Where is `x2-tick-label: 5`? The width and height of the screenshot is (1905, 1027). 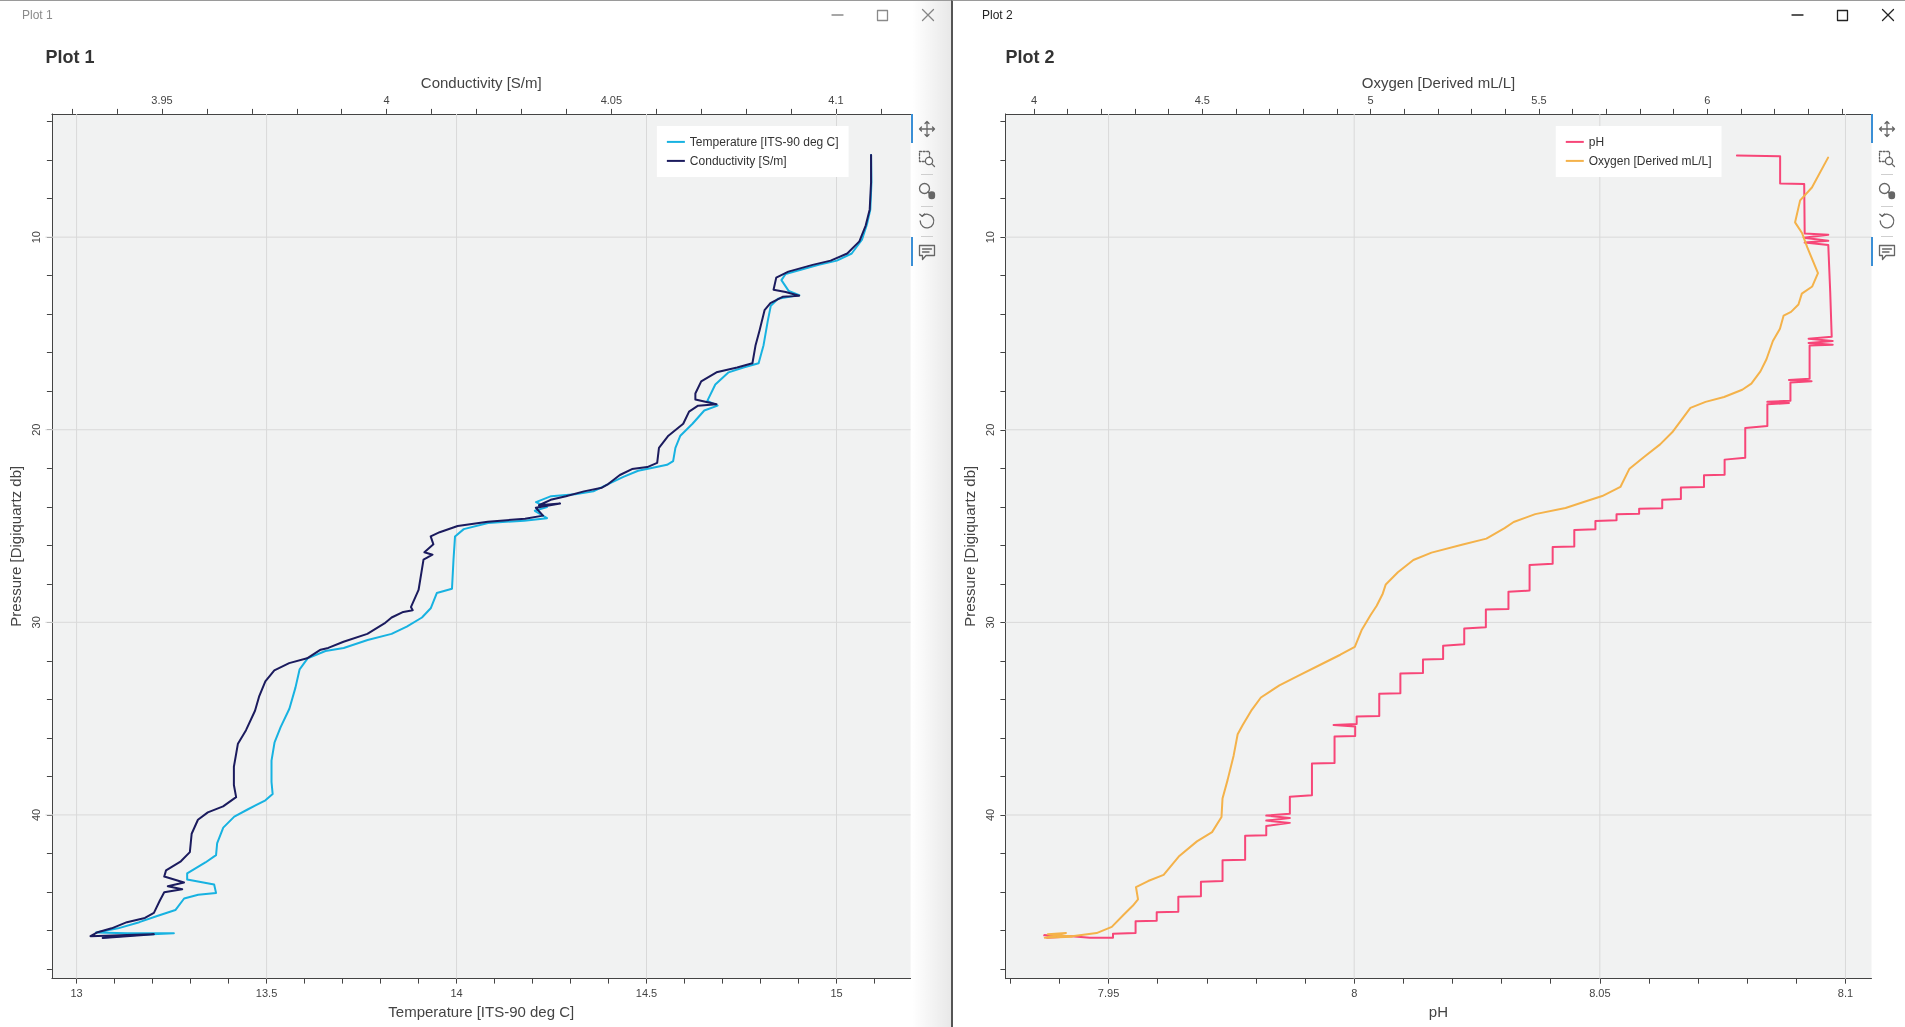
x2-tick-label: 5 is located at coordinates (1370, 100).